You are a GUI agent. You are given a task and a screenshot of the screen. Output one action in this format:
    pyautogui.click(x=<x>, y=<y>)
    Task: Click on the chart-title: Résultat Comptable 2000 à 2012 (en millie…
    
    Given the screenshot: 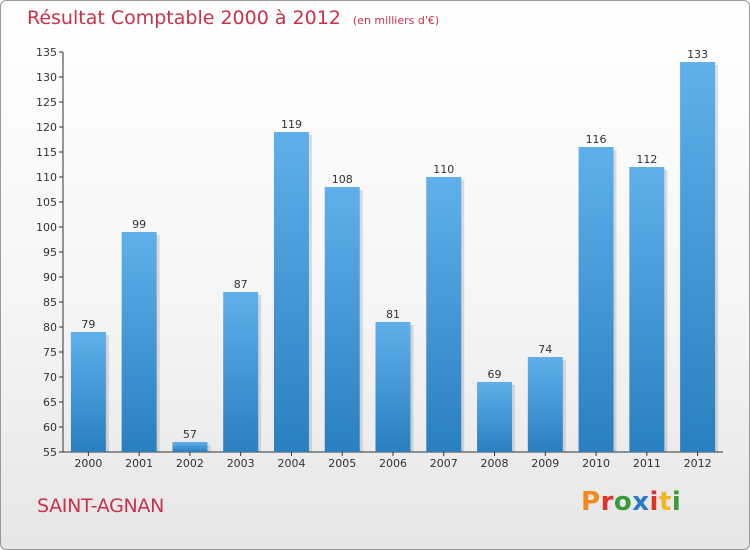 What is the action you would take?
    pyautogui.click(x=233, y=18)
    